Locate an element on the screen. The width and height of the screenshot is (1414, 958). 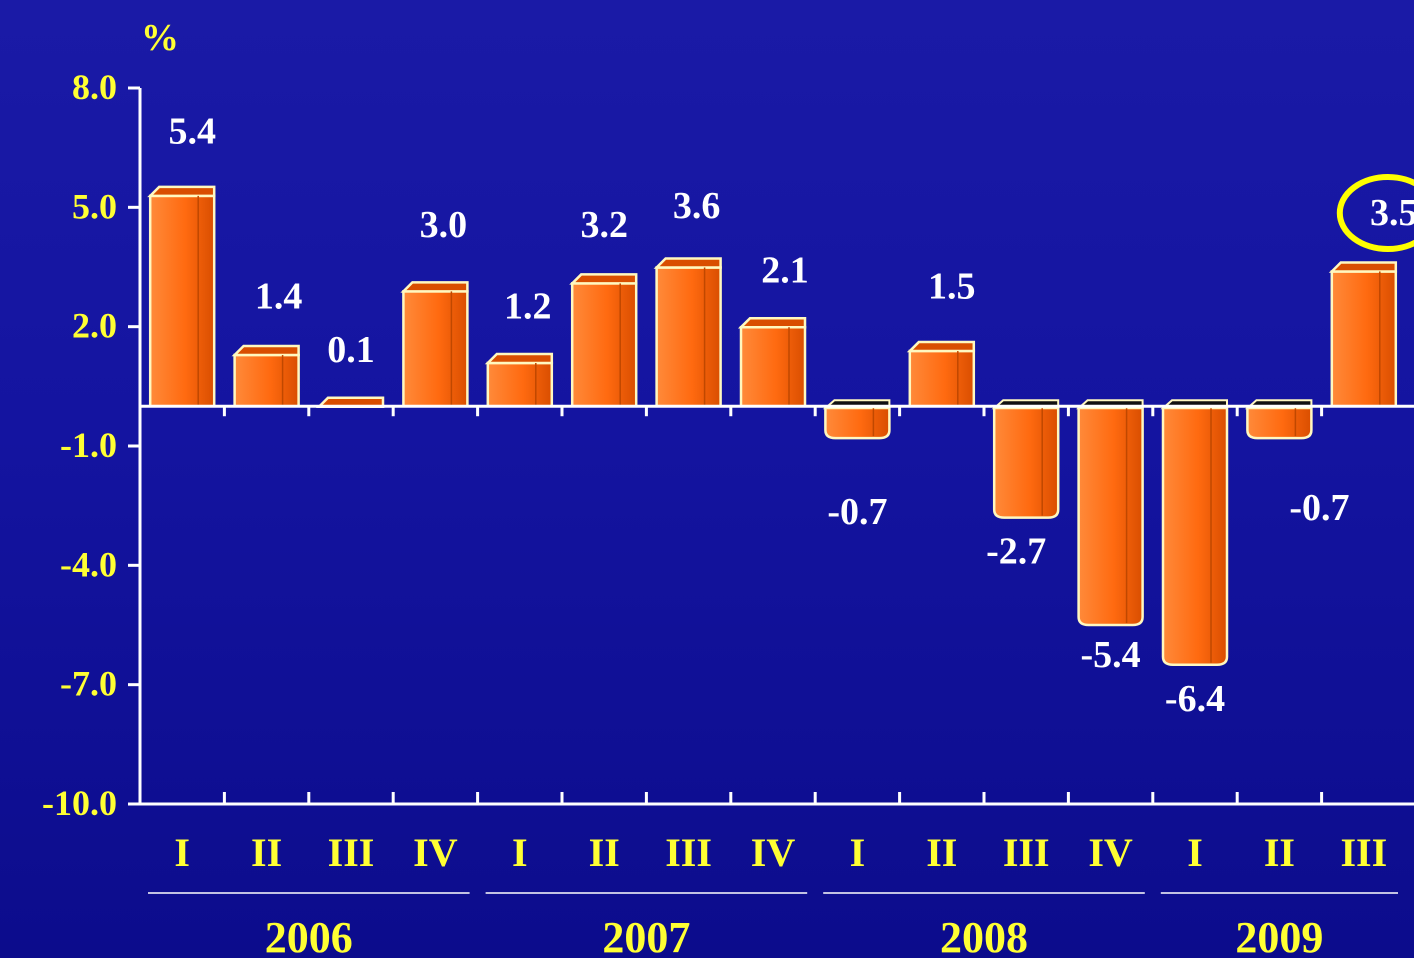
data-label: 1.5 is located at coordinates (952, 287).